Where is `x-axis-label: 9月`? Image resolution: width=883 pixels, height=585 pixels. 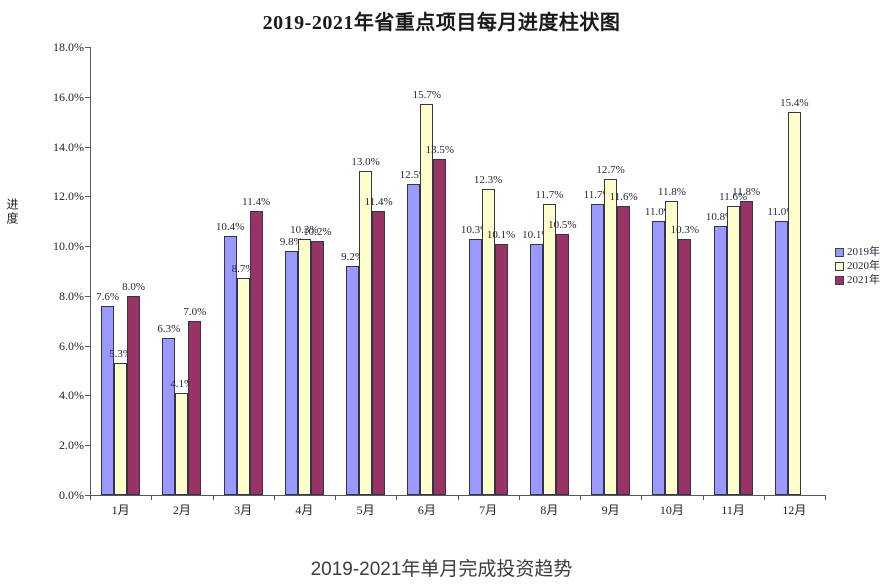
x-axis-label: 9月 is located at coordinates (610, 510).